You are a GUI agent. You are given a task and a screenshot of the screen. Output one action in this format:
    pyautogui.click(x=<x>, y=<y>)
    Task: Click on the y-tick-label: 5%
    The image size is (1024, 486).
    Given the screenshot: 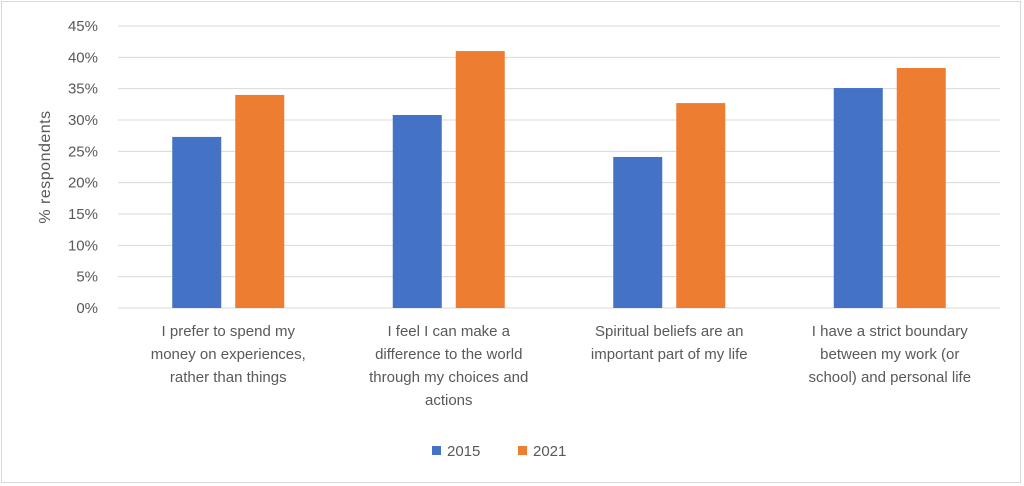 What is the action you would take?
    pyautogui.click(x=87, y=277)
    